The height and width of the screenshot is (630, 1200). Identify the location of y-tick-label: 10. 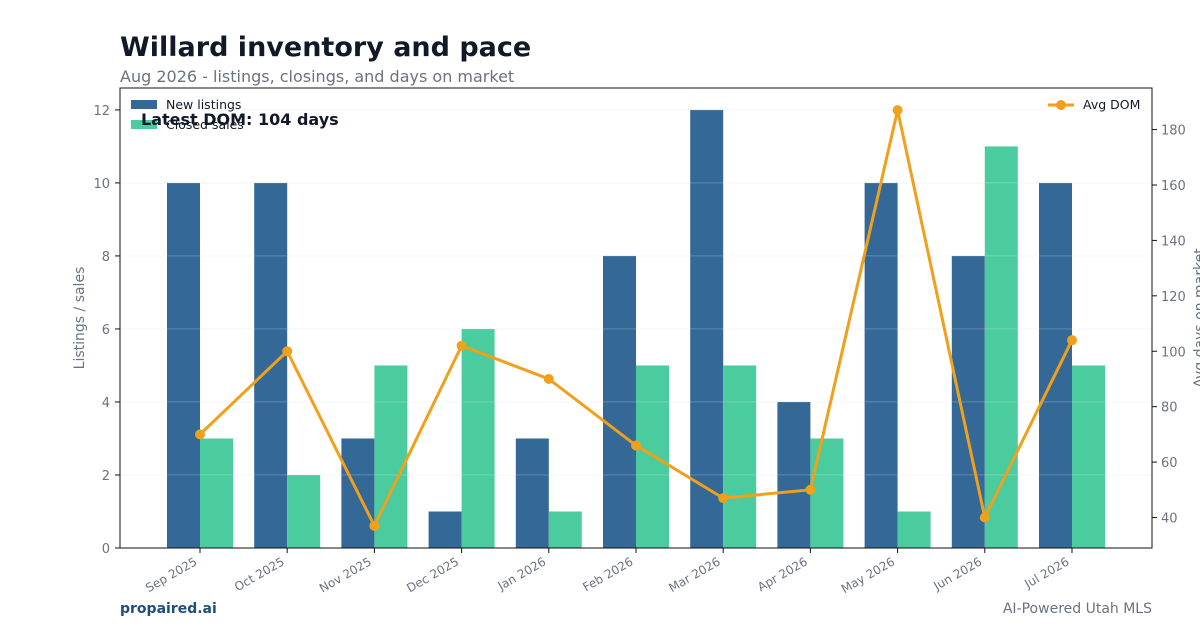
(101, 184).